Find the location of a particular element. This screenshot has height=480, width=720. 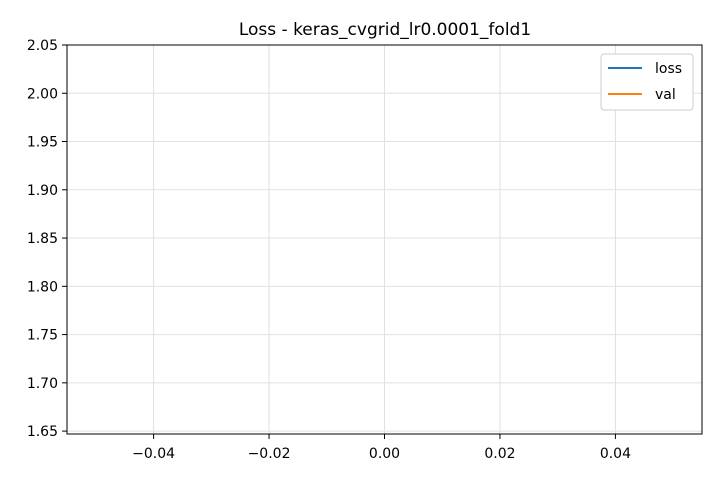

y-tick-label: 1.70 is located at coordinates (42, 384).